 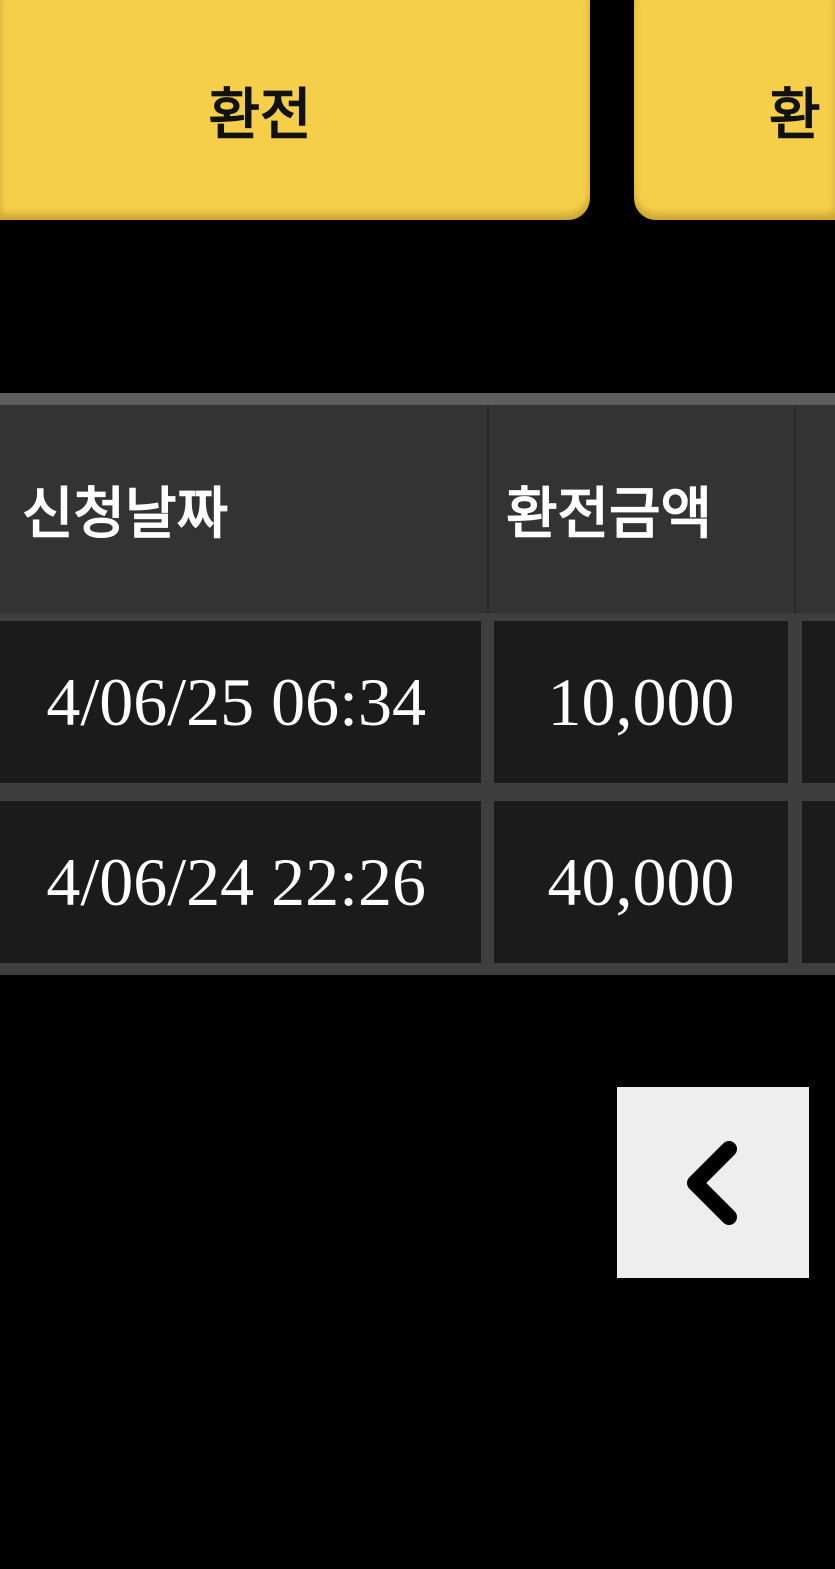 I want to click on prev-page-button, so click(x=713, y=1182).